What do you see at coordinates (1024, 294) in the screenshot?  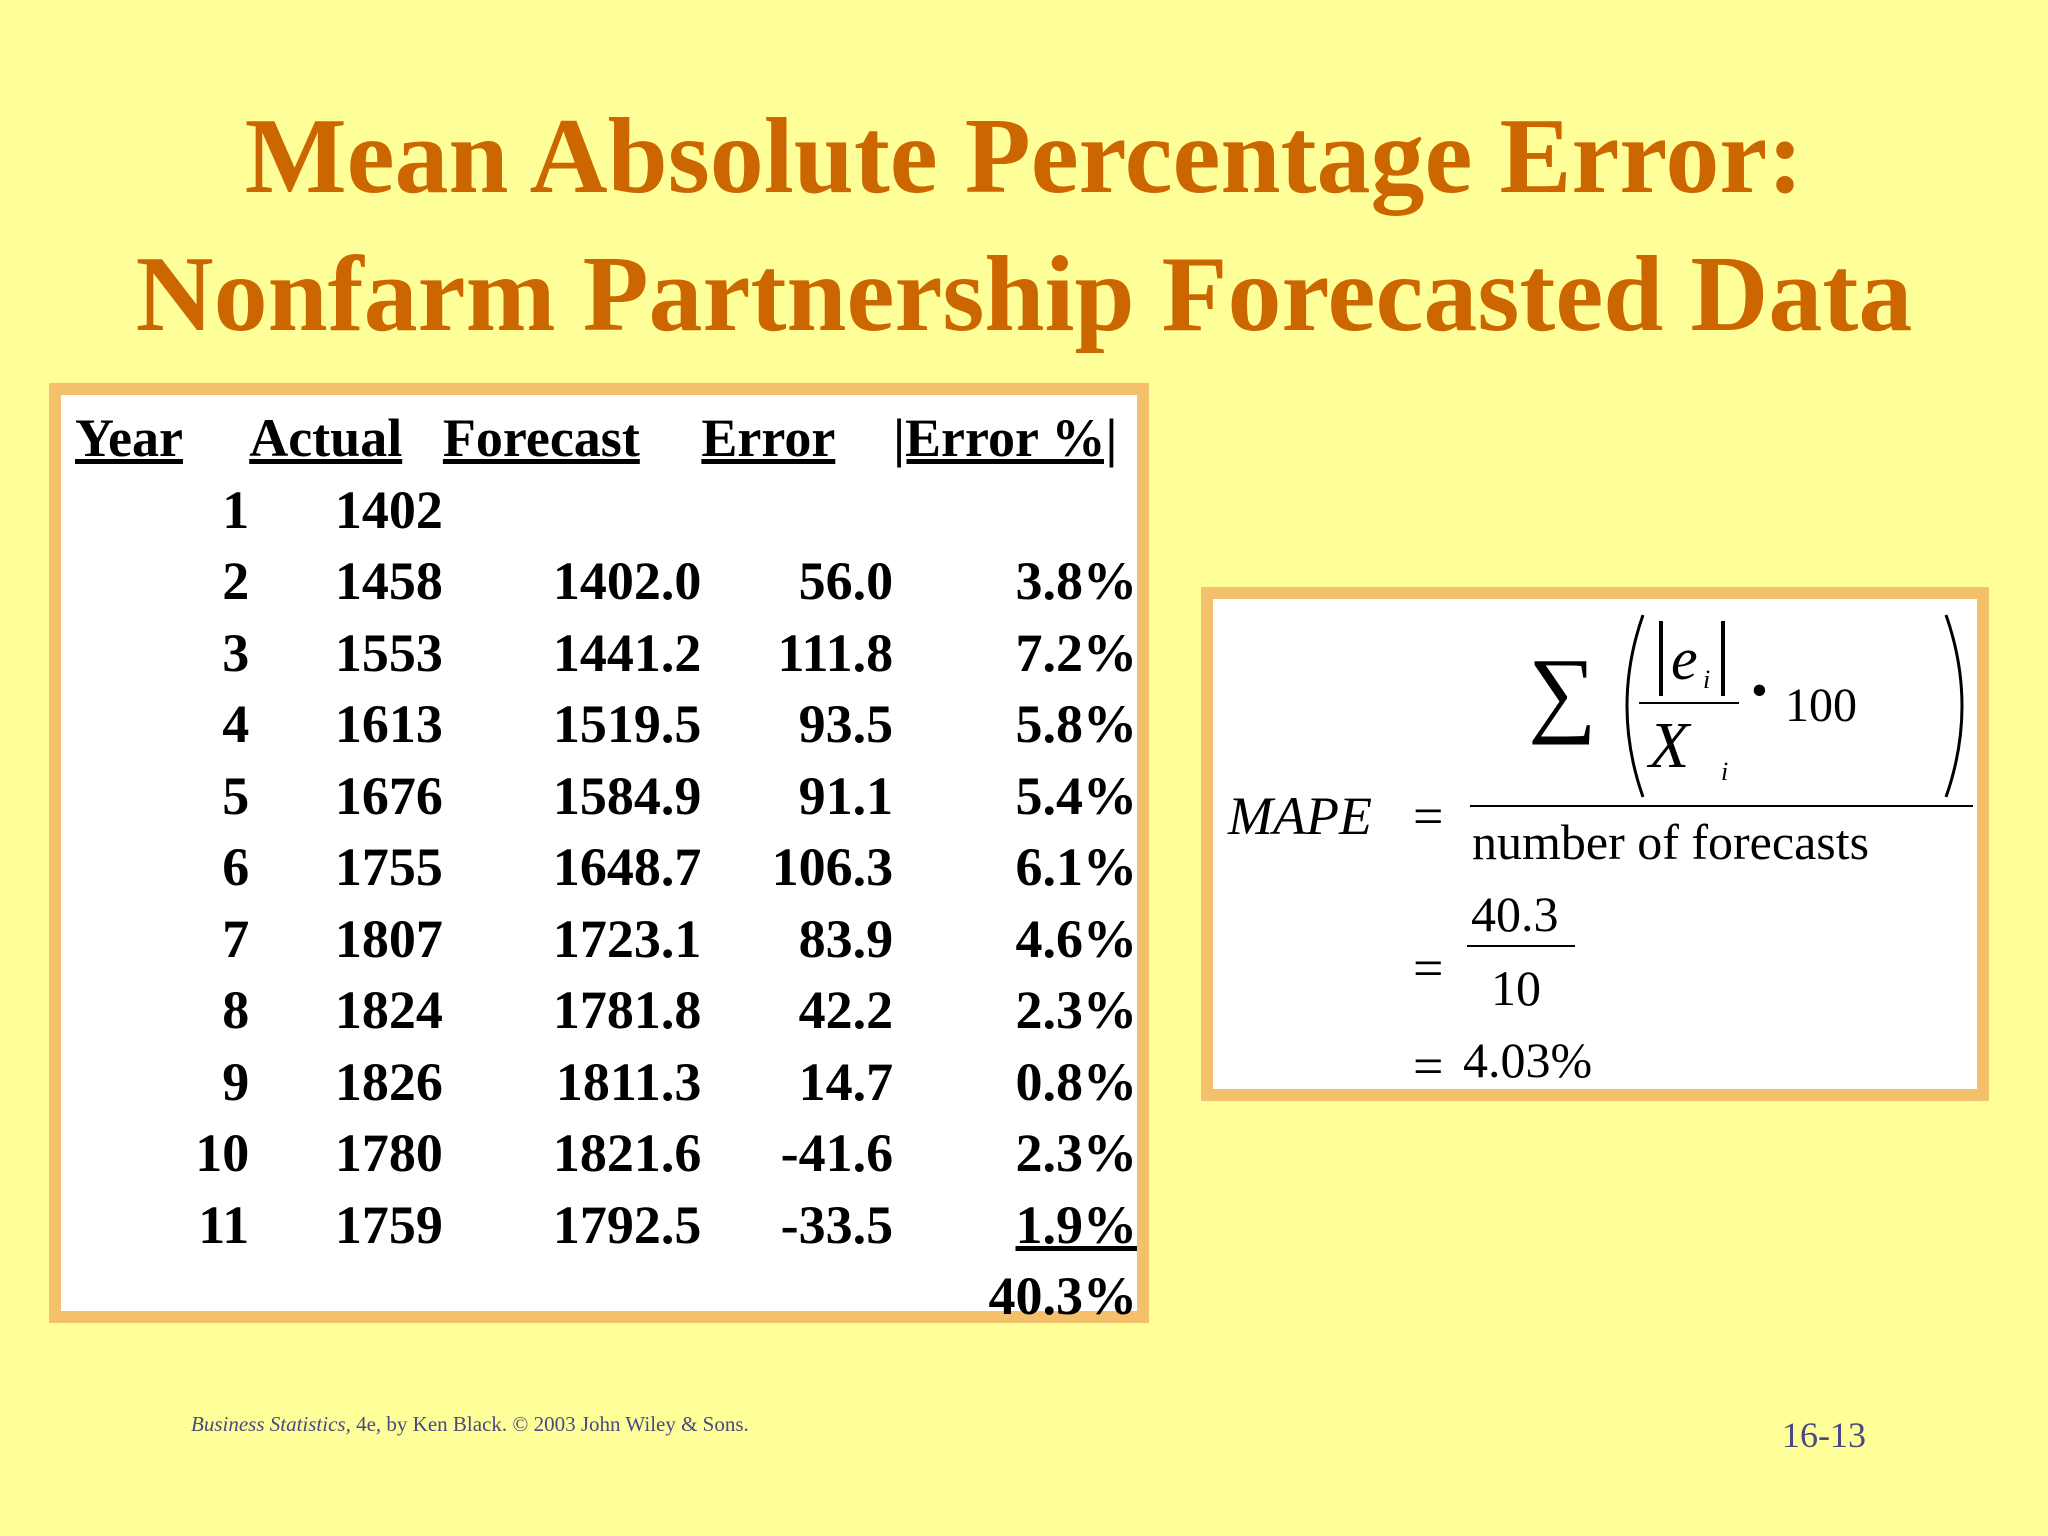 I see `title-line-2: Nonfarm Partnership Forecasted Data` at bounding box center [1024, 294].